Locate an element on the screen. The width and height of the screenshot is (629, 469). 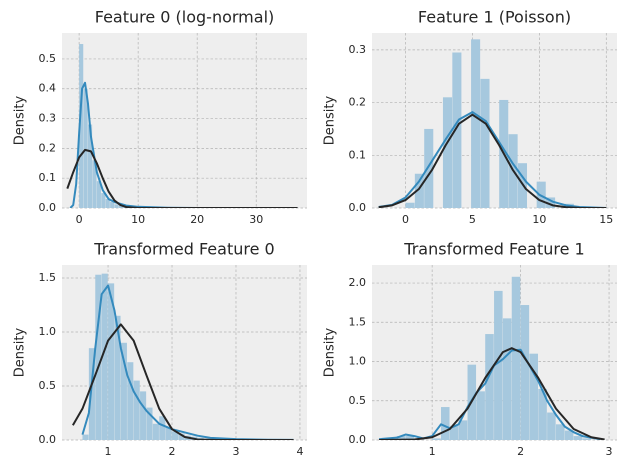
subplot-title: Transformed Feature 0 is located at coordinates (183, 249).